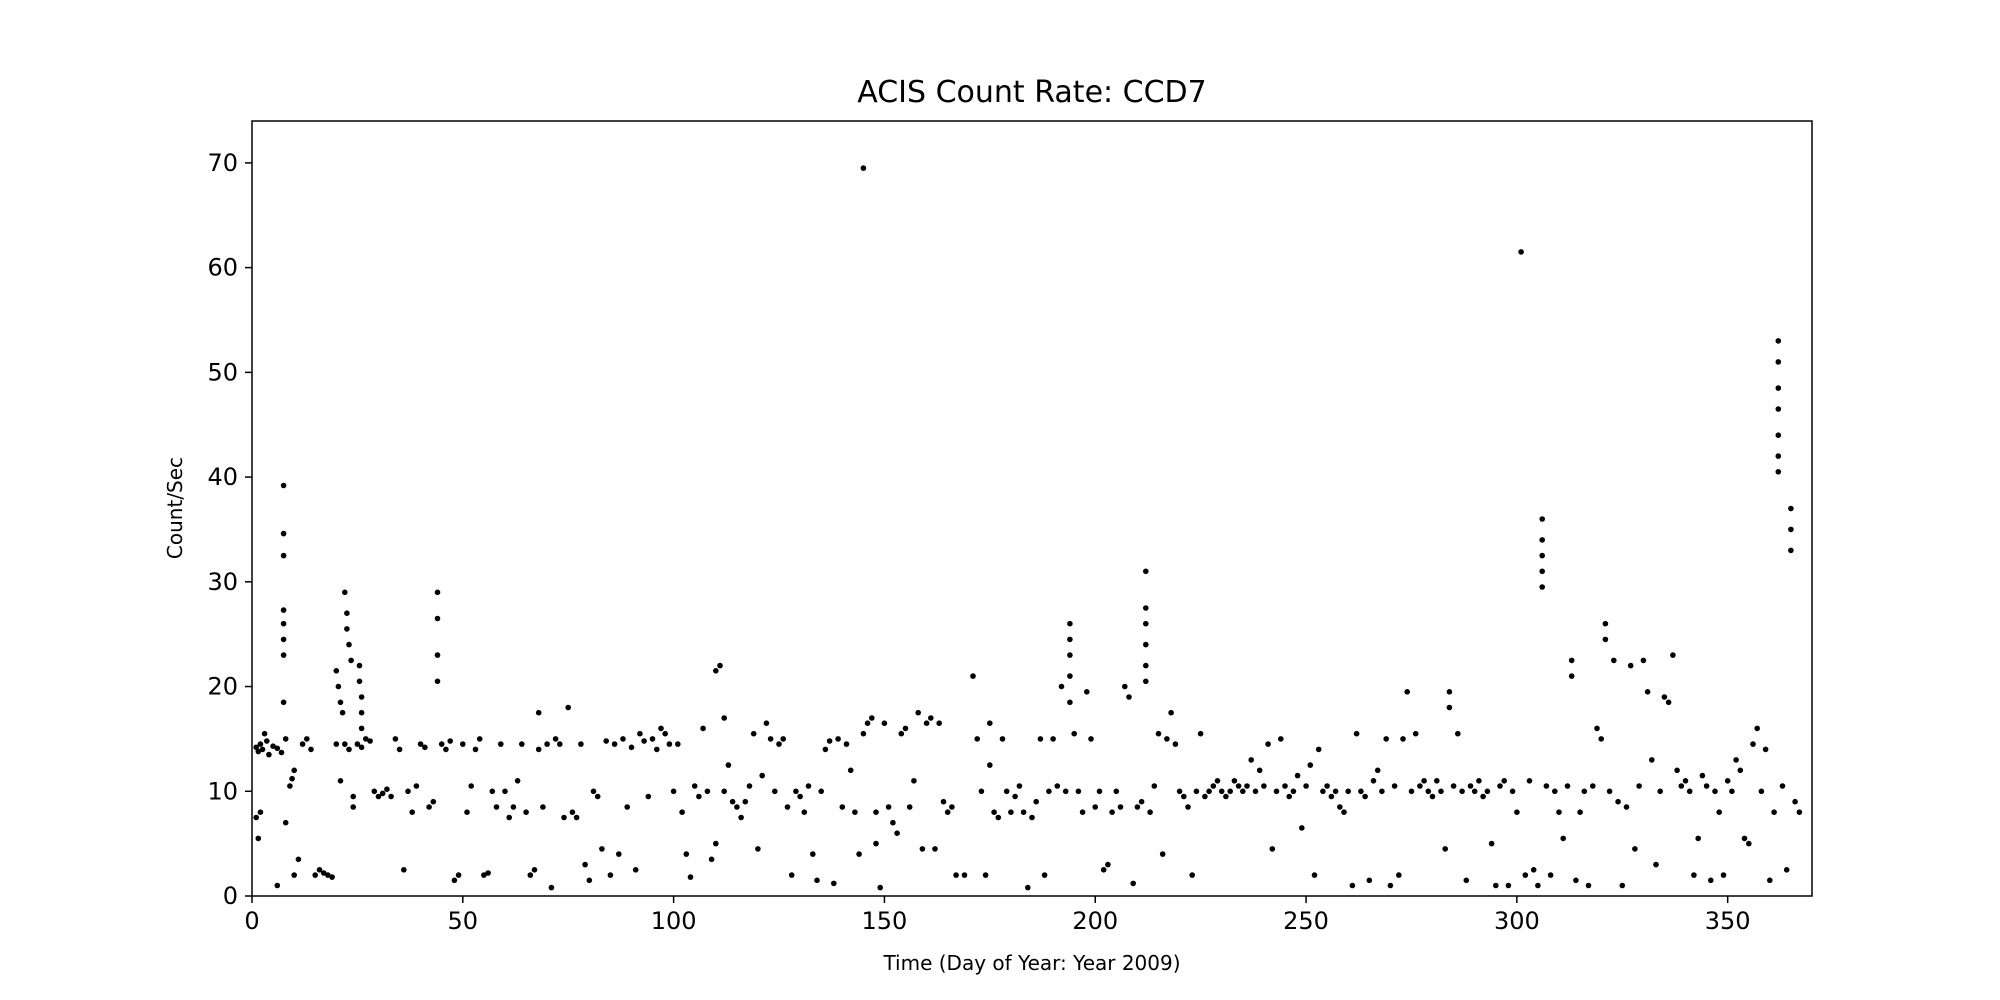 The width and height of the screenshot is (2000, 1000). Describe the element at coordinates (674, 921) in the screenshot. I see `x-tick-label: 100` at that location.